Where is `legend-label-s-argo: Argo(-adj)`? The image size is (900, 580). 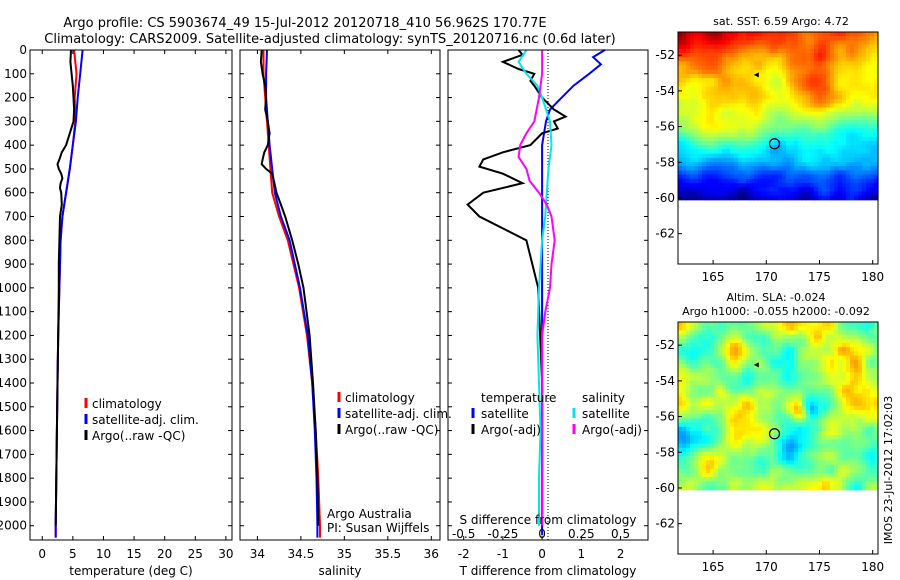 legend-label-s-argo: Argo(-adj) is located at coordinates (612, 430).